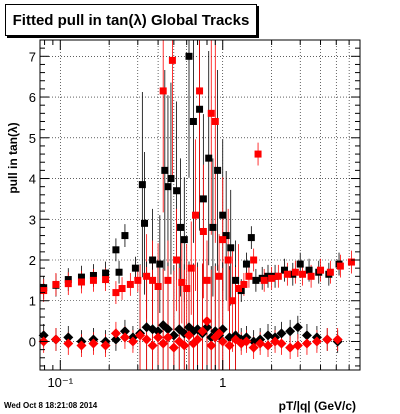 This screenshot has width=400, height=414. I want to click on y-tick-label: 2, so click(32, 260).